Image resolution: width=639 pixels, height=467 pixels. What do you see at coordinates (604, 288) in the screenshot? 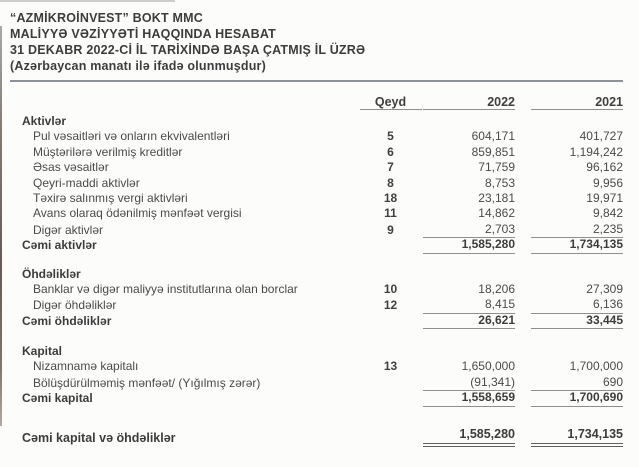
I see `row-value-2021: 27,309` at bounding box center [604, 288].